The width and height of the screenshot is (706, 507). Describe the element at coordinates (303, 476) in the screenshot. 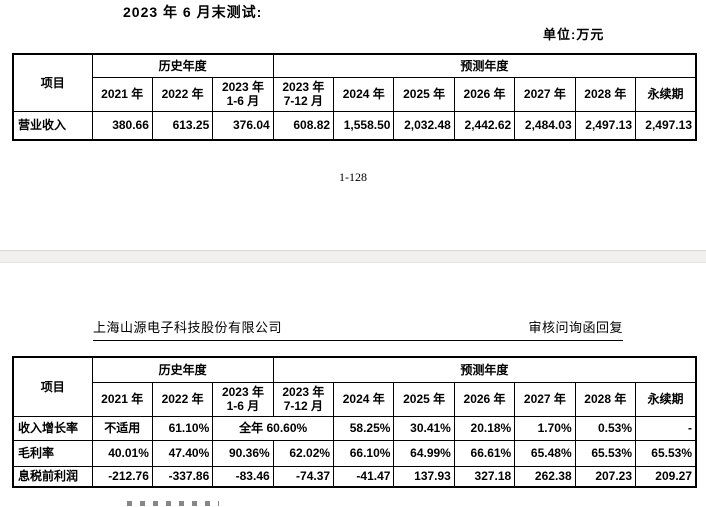

I see `data-cell: -74.37` at that location.